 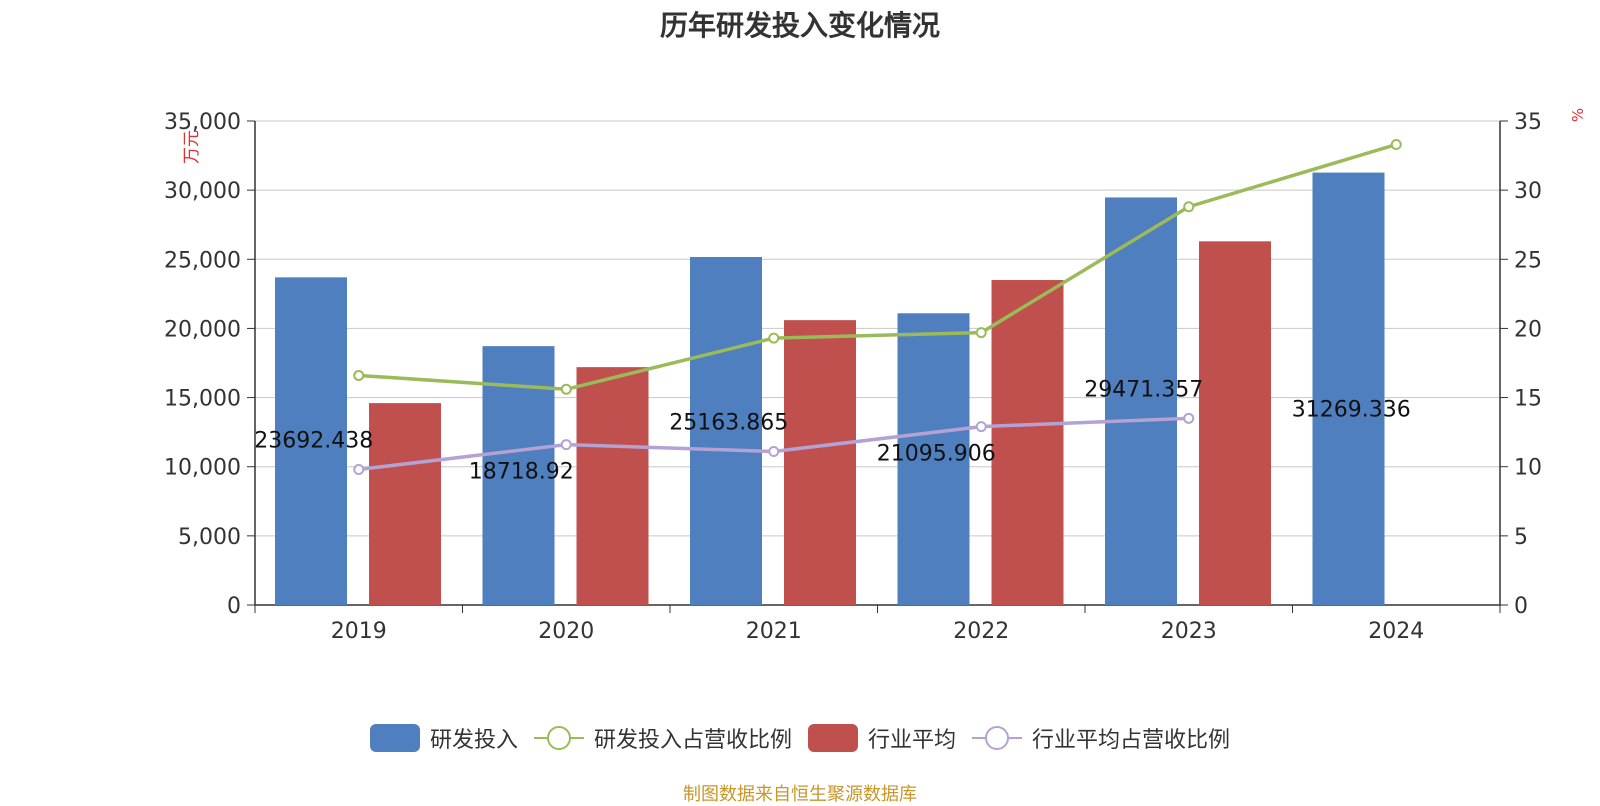 What do you see at coordinates (997, 738) in the screenshot?
I see `legend-swatch-industry-ratio` at bounding box center [997, 738].